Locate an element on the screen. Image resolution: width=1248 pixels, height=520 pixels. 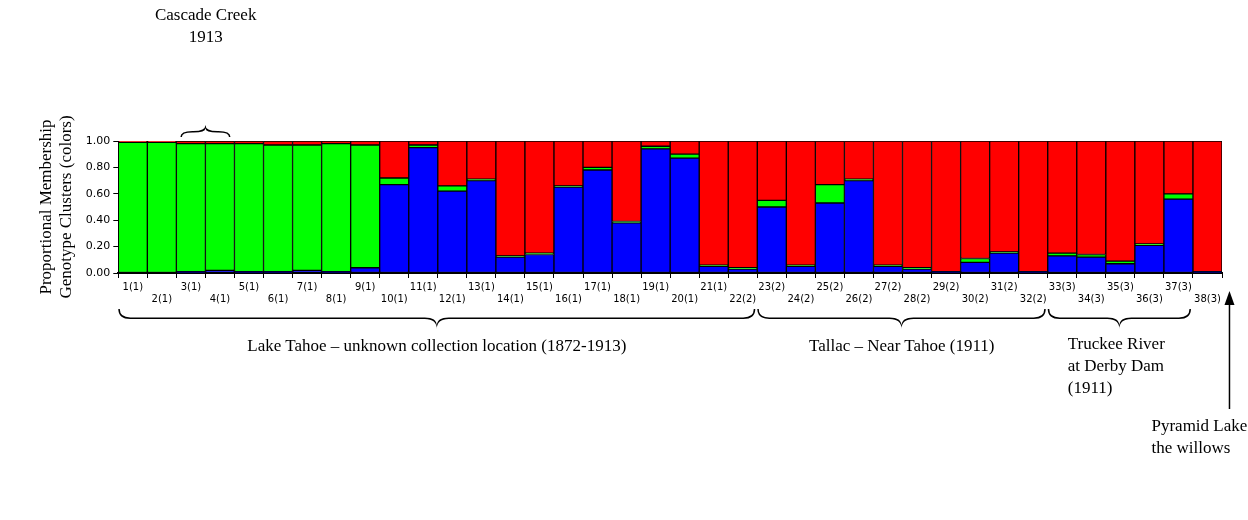
x-tick-label: 20(1) is located at coordinates (685, 298).